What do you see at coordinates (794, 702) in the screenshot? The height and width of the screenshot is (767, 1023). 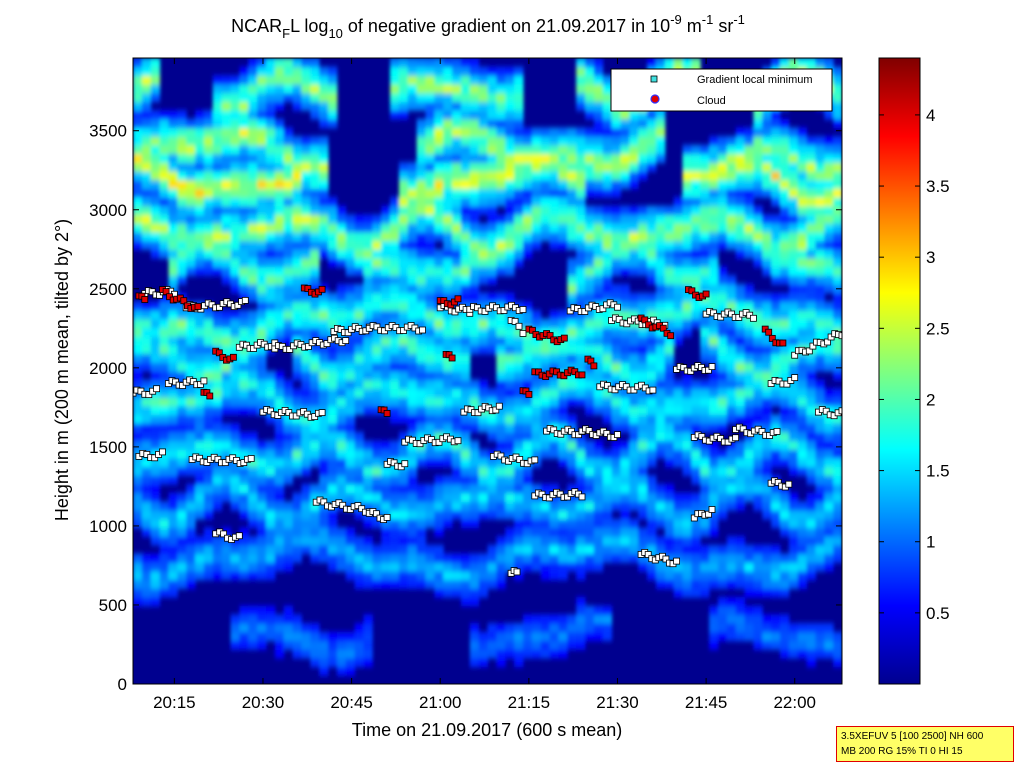 I see `x-tick-label: 22:00` at bounding box center [794, 702].